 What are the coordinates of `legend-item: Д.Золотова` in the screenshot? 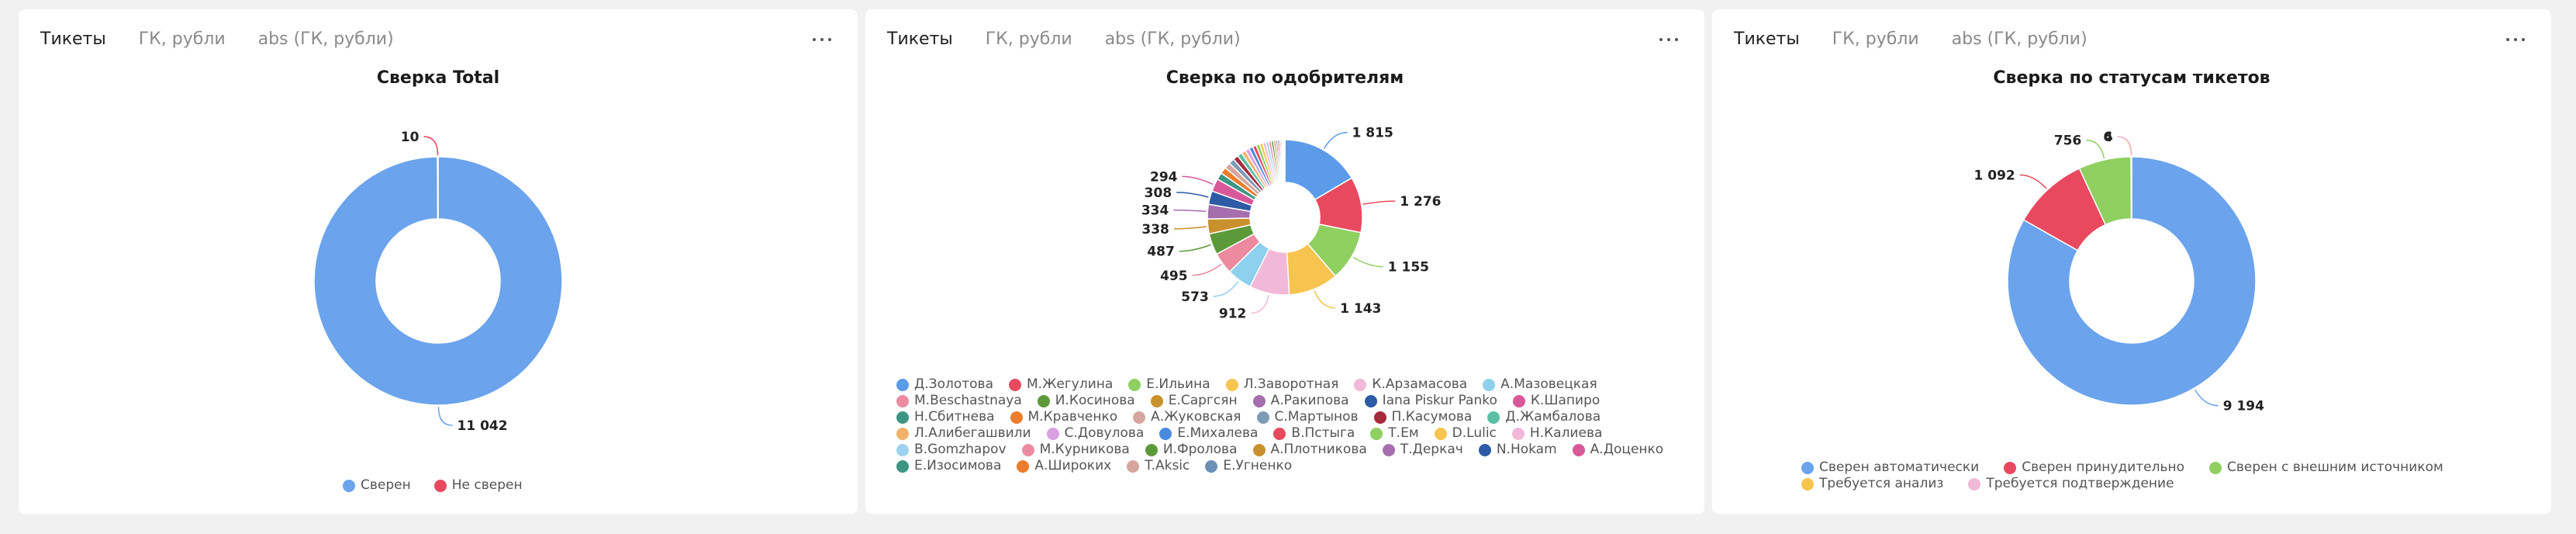 It's located at (944, 385).